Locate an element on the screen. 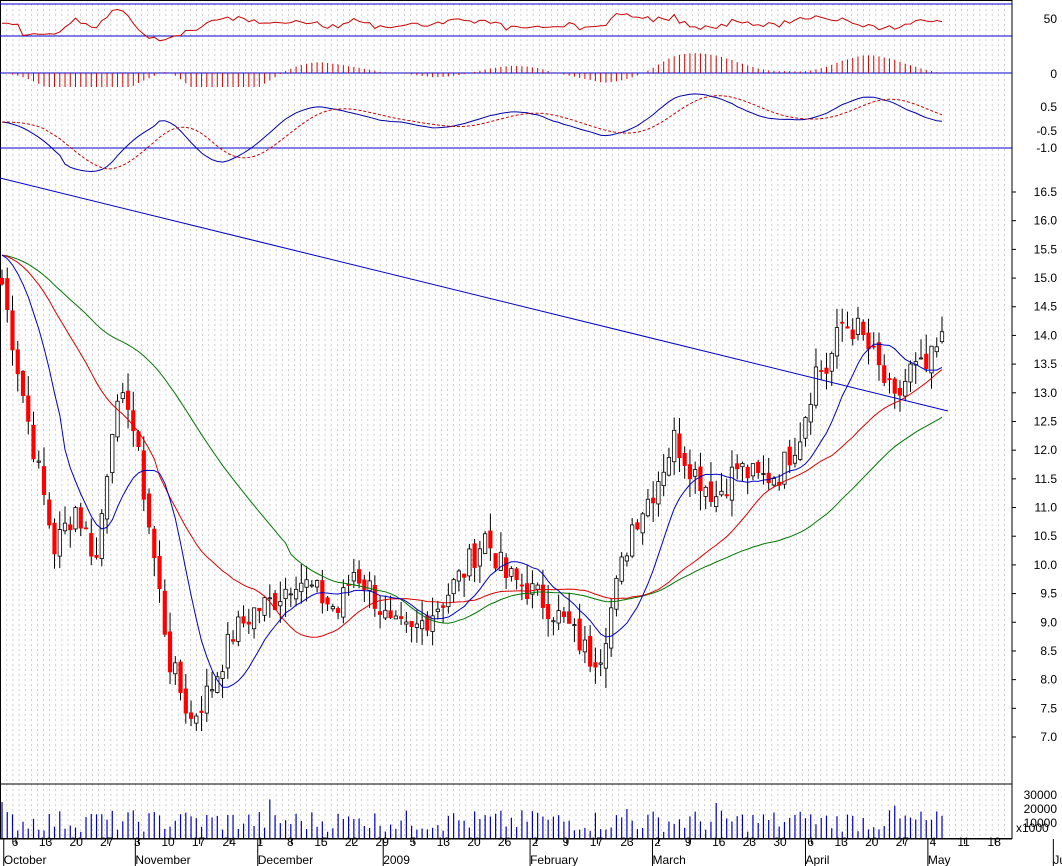 Image resolution: width=1062 pixels, height=866 pixels. x-month-label: December is located at coordinates (285, 859).